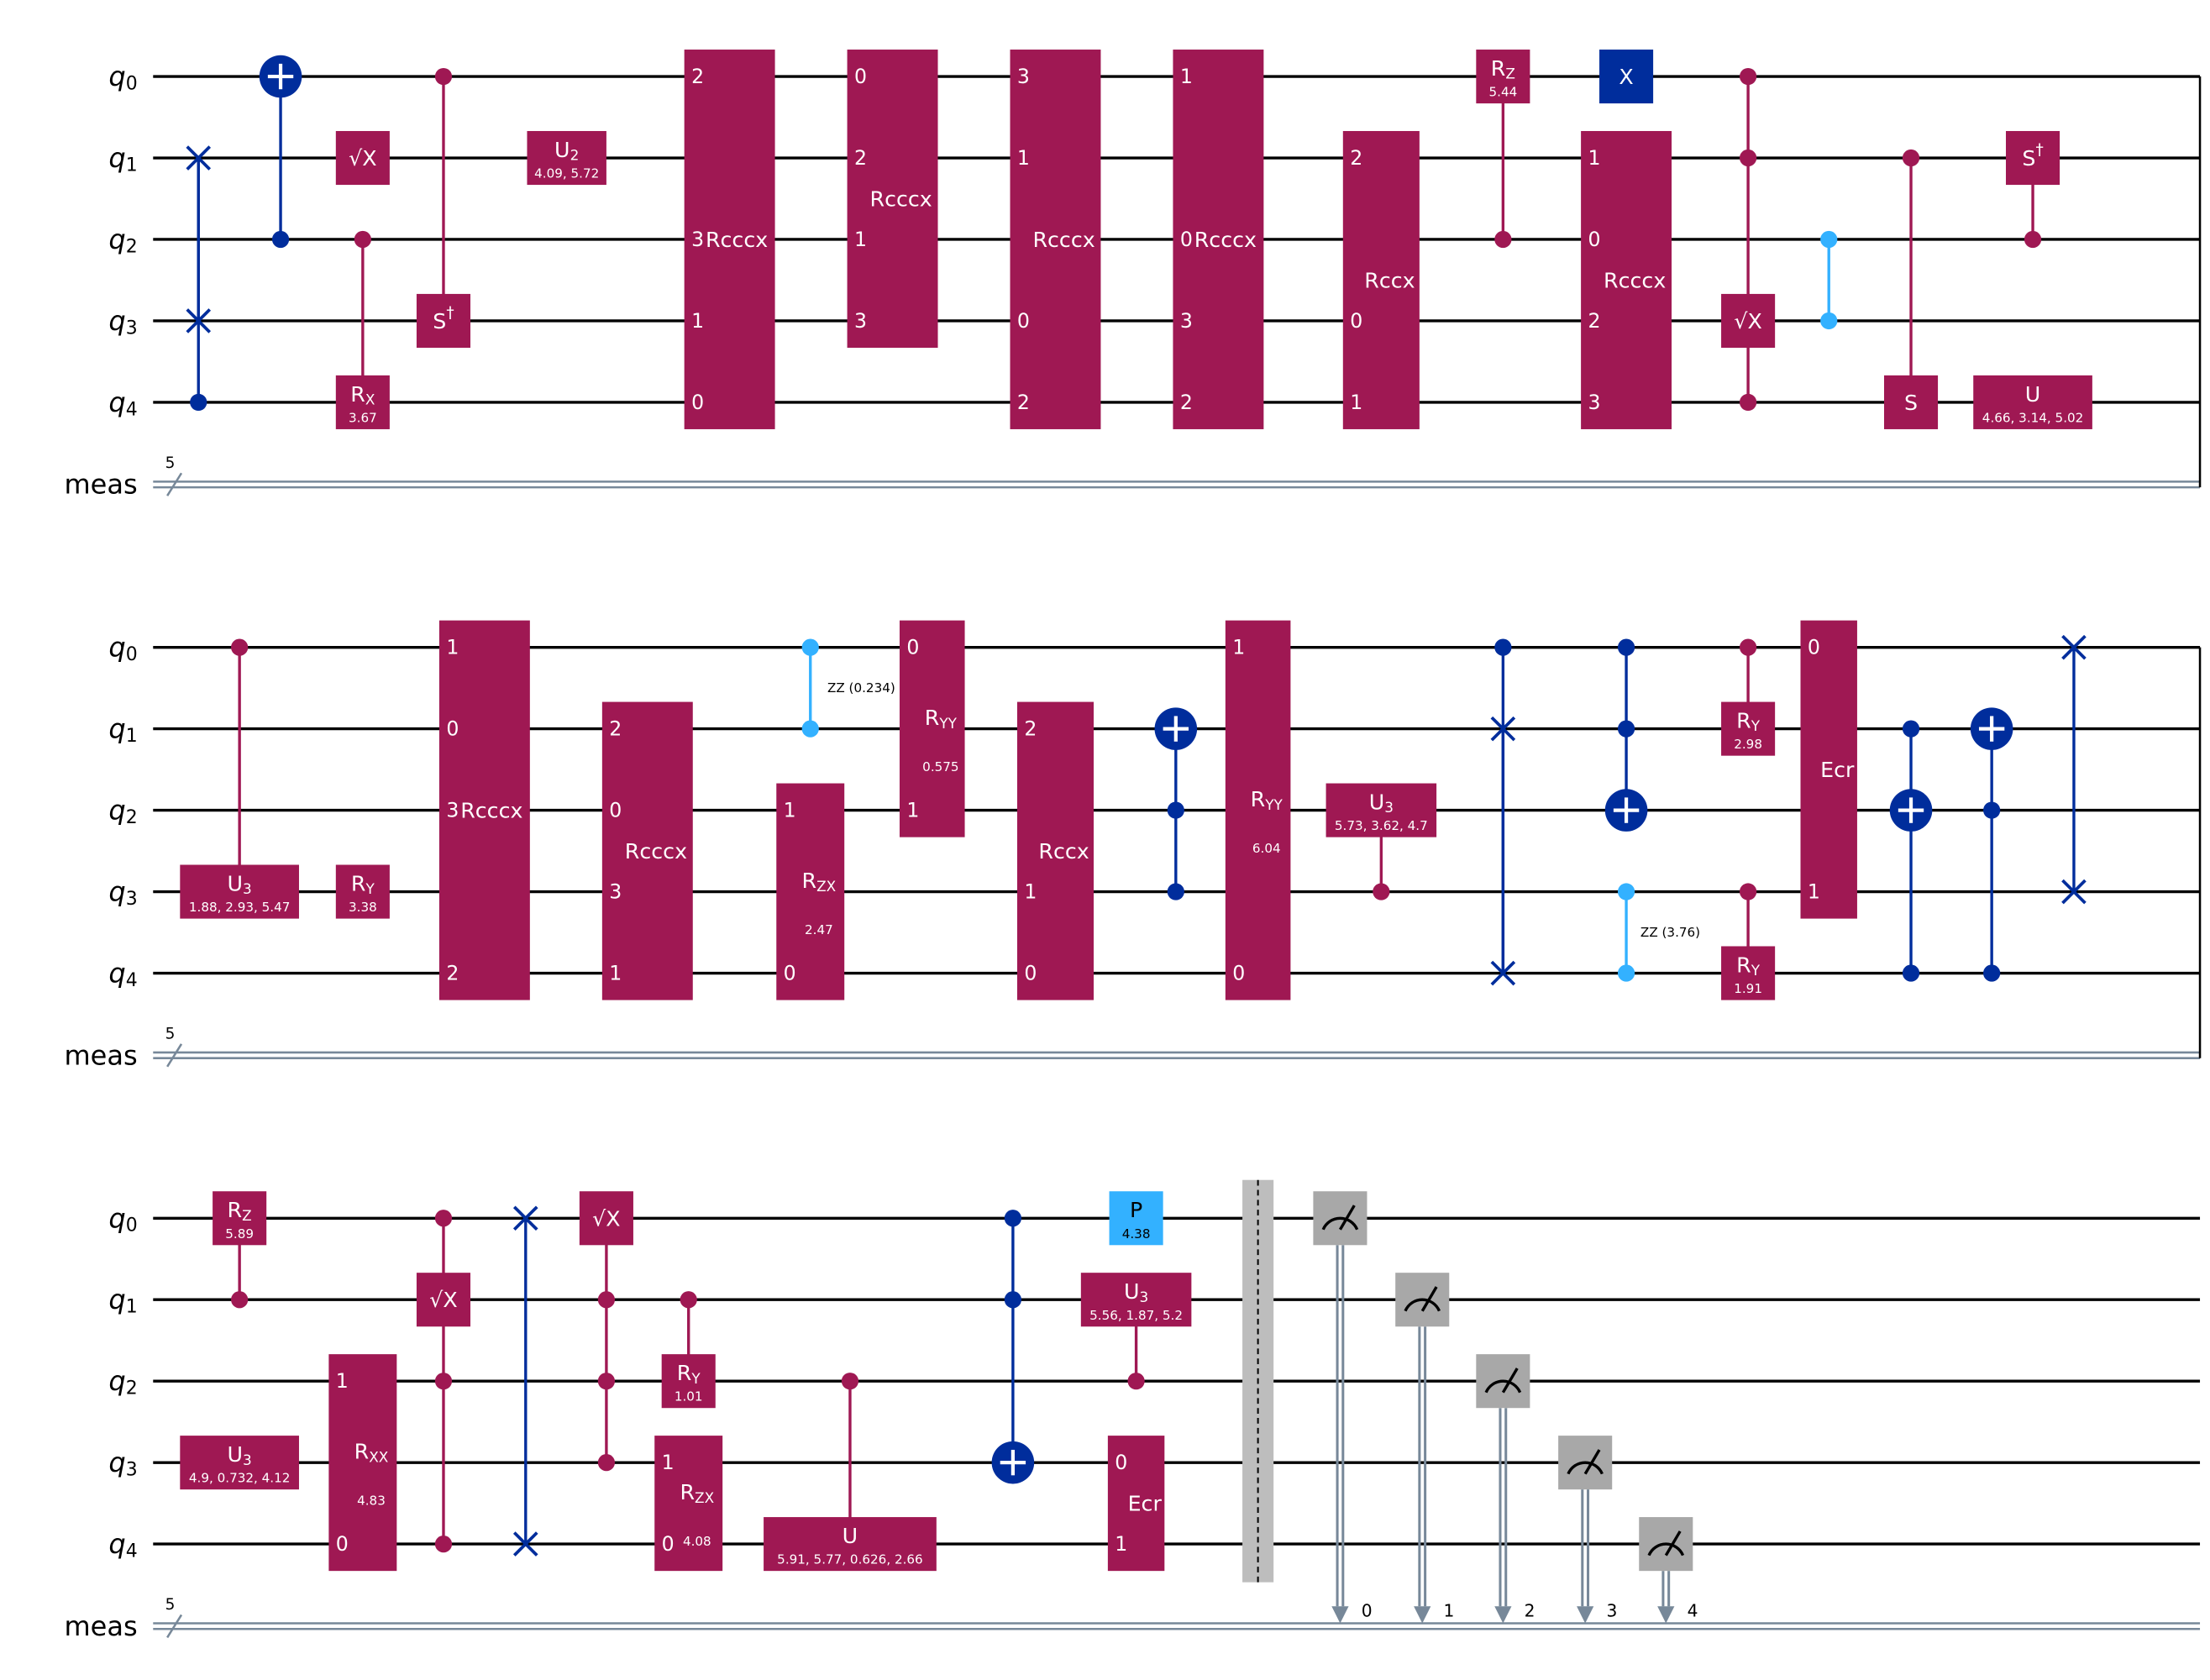  What do you see at coordinates (566, 150) in the screenshot?
I see `gate-label: U2` at bounding box center [566, 150].